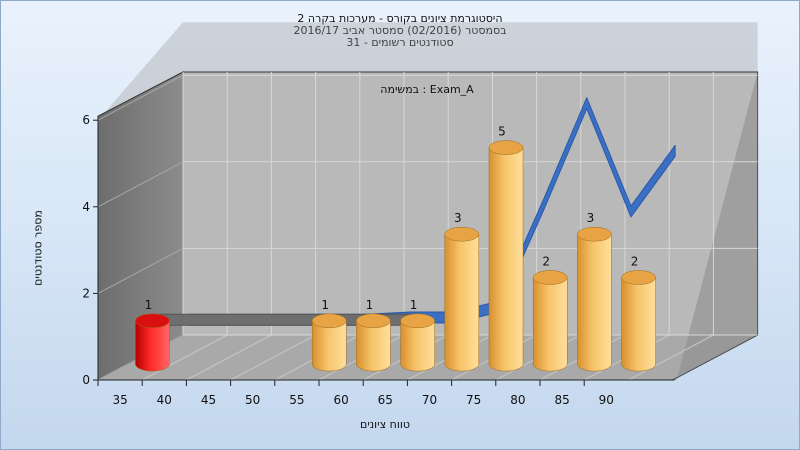 The height and width of the screenshot is (450, 800). I want to click on y-tick-label: 6, so click(86, 120).